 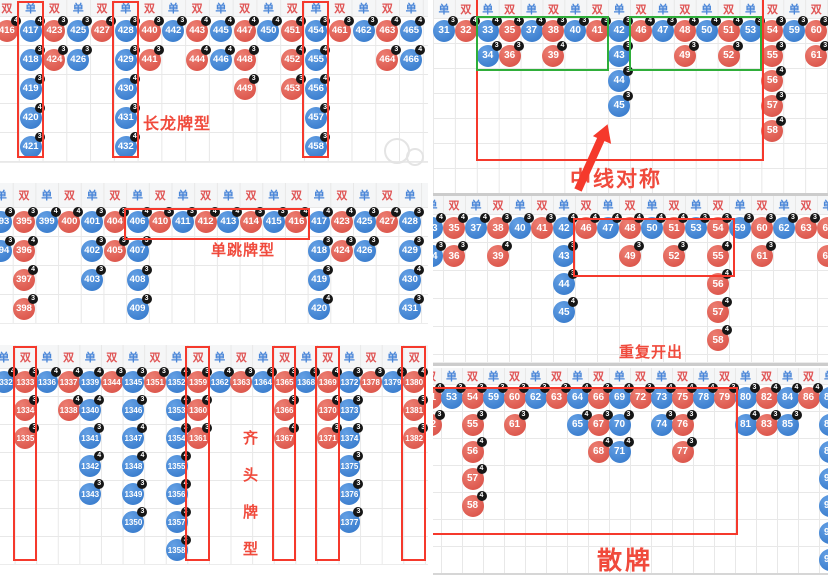 What do you see at coordinates (133, 438) in the screenshot?
I see `ball-number: 1347` at bounding box center [133, 438].